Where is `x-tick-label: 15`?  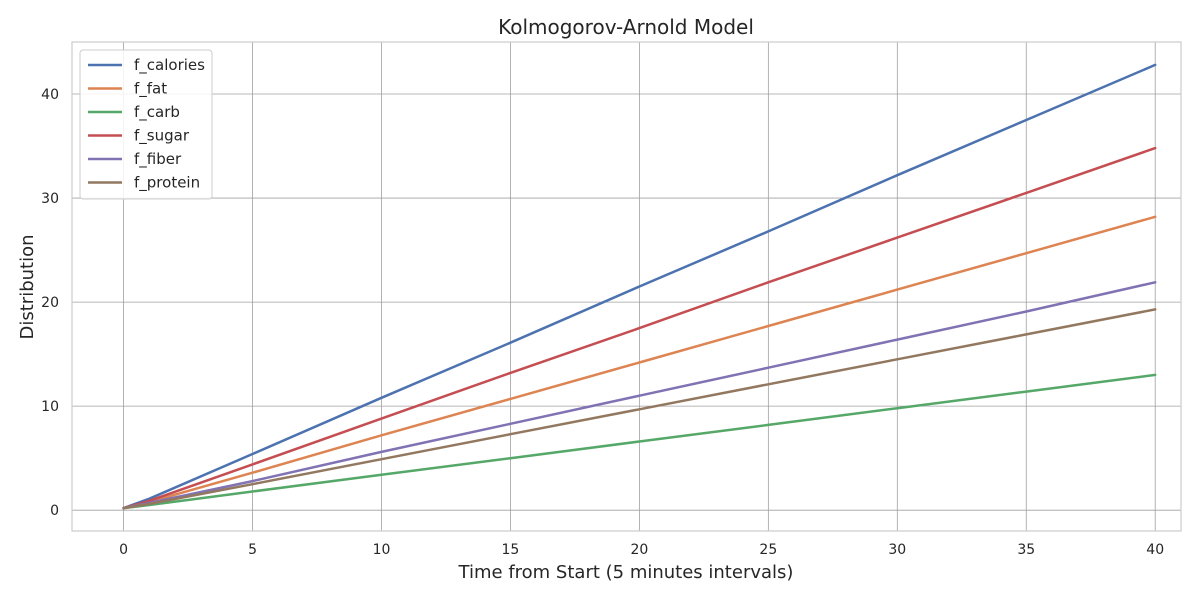 x-tick-label: 15 is located at coordinates (511, 550).